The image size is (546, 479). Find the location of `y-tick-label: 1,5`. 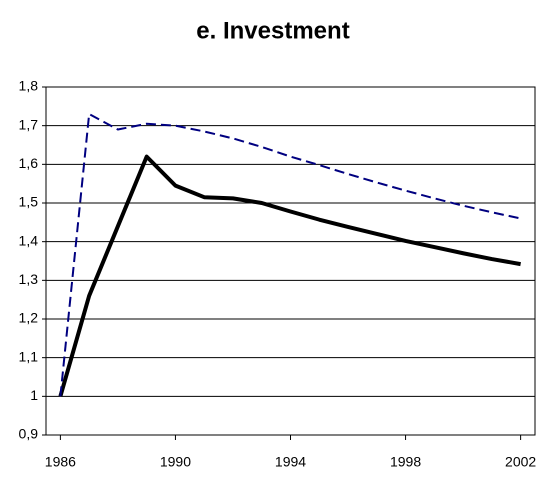

y-tick-label: 1,5 is located at coordinates (29, 202).